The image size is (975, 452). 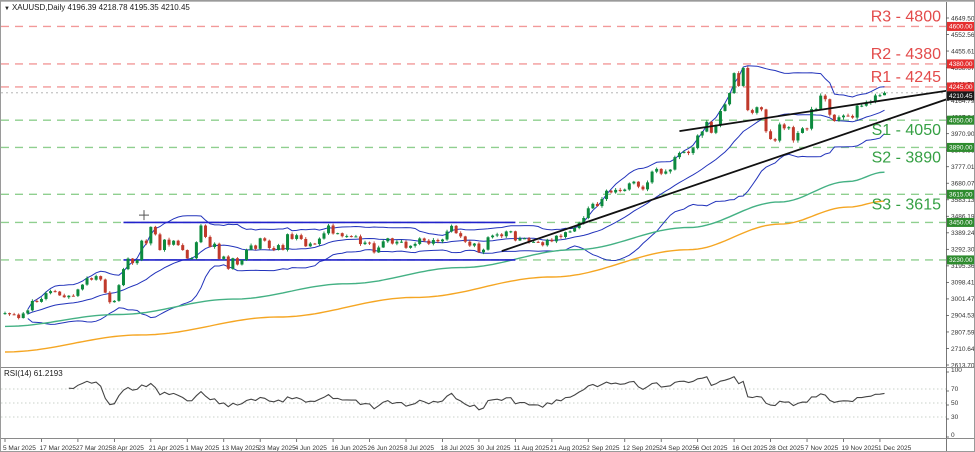 I want to click on svg-text: 16 Oct 2025, so click(x=750, y=448).